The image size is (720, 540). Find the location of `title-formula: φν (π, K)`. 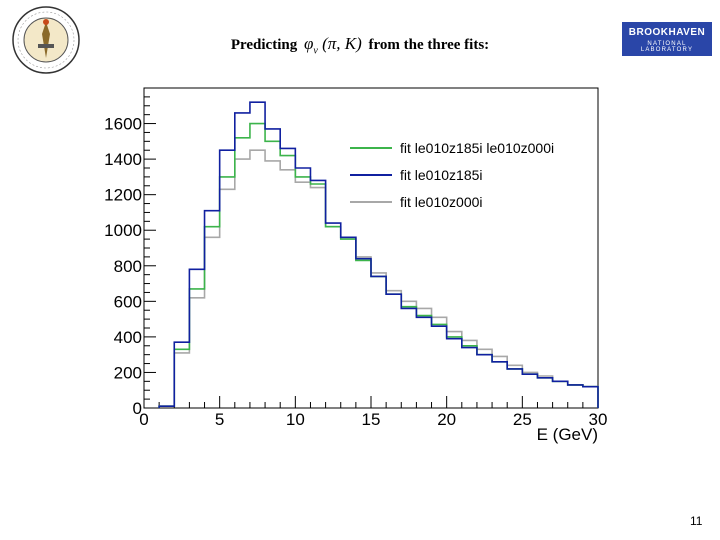

title-formula: φν (π, K) is located at coordinates (333, 45).